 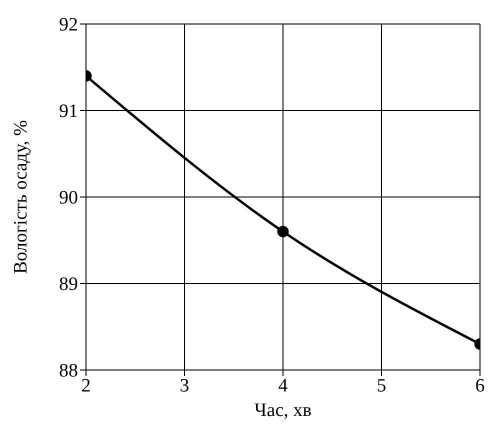 What do you see at coordinates (381, 385) in the screenshot?
I see `x-tick-label: 5` at bounding box center [381, 385].